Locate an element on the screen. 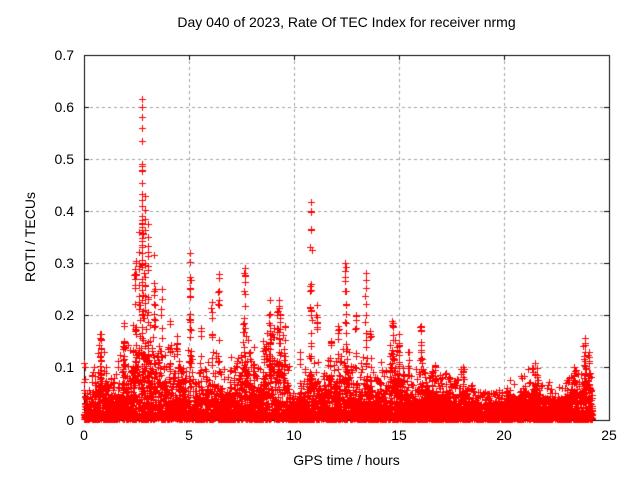  y-tick-label: 0.3 is located at coordinates (64, 263).